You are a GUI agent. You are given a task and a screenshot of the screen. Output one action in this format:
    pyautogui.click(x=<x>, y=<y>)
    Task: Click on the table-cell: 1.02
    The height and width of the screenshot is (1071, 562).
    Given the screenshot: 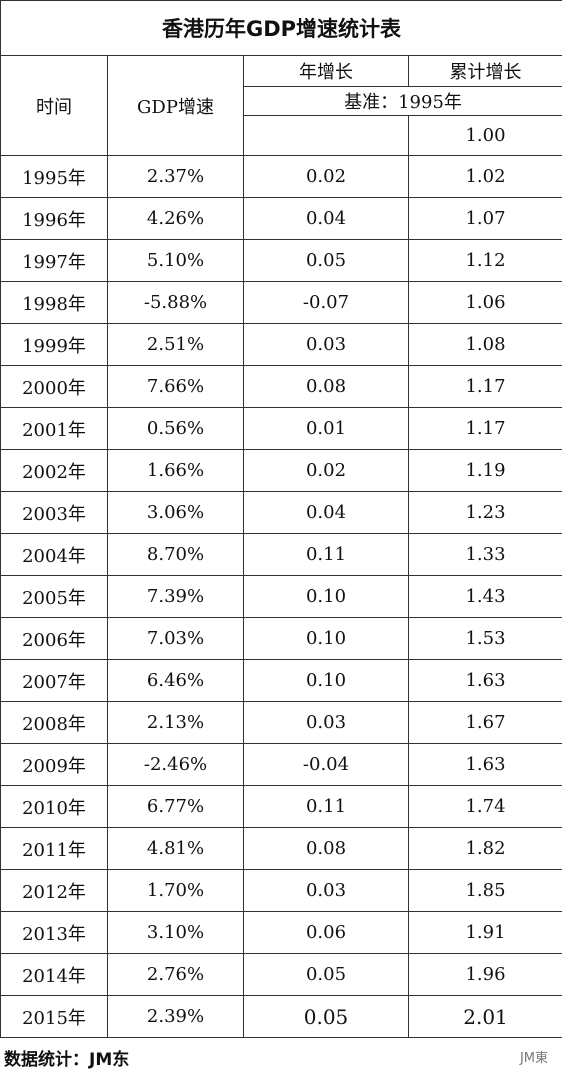 What is the action you would take?
    pyautogui.click(x=485, y=176)
    